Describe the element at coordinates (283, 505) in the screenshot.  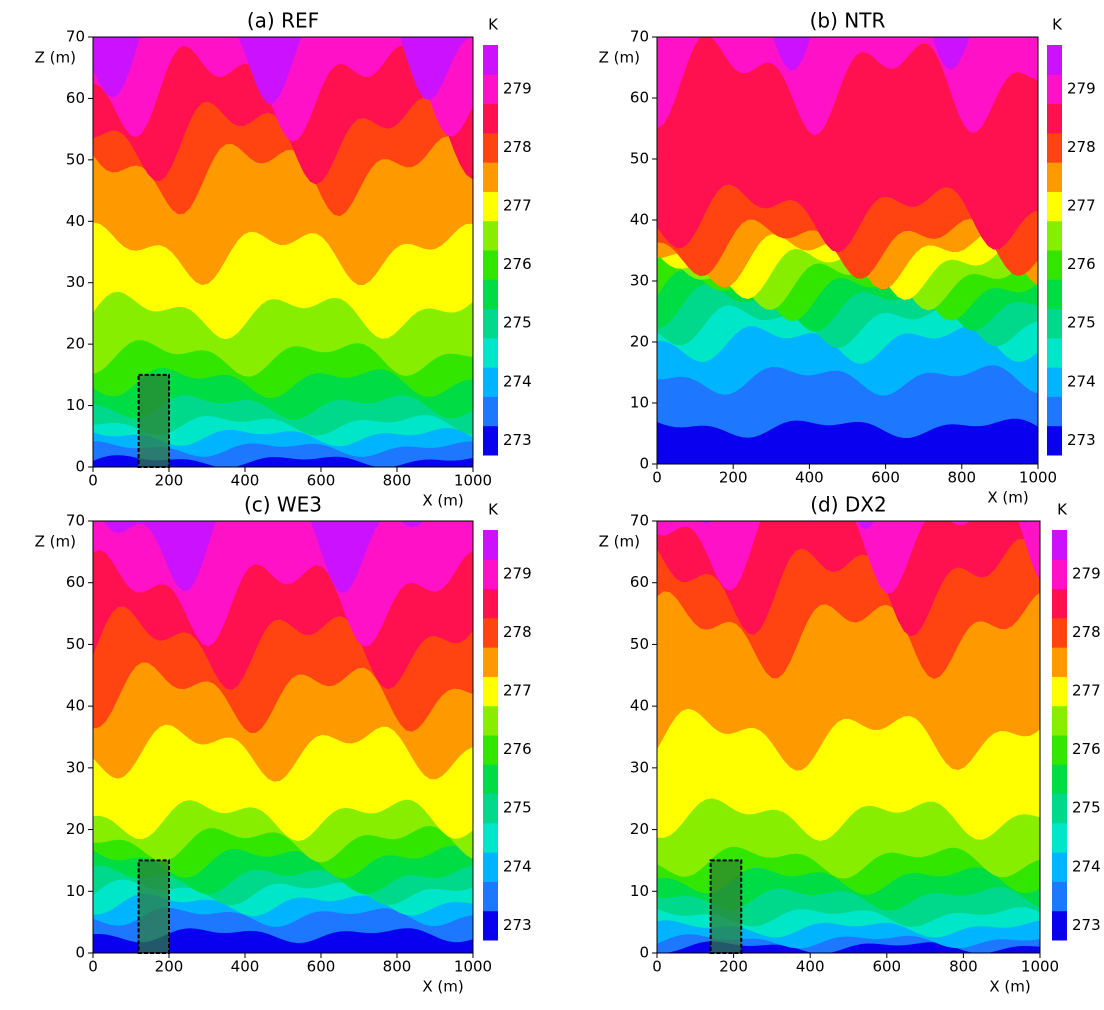
I see `chart-title: (c) WE3` at that location.